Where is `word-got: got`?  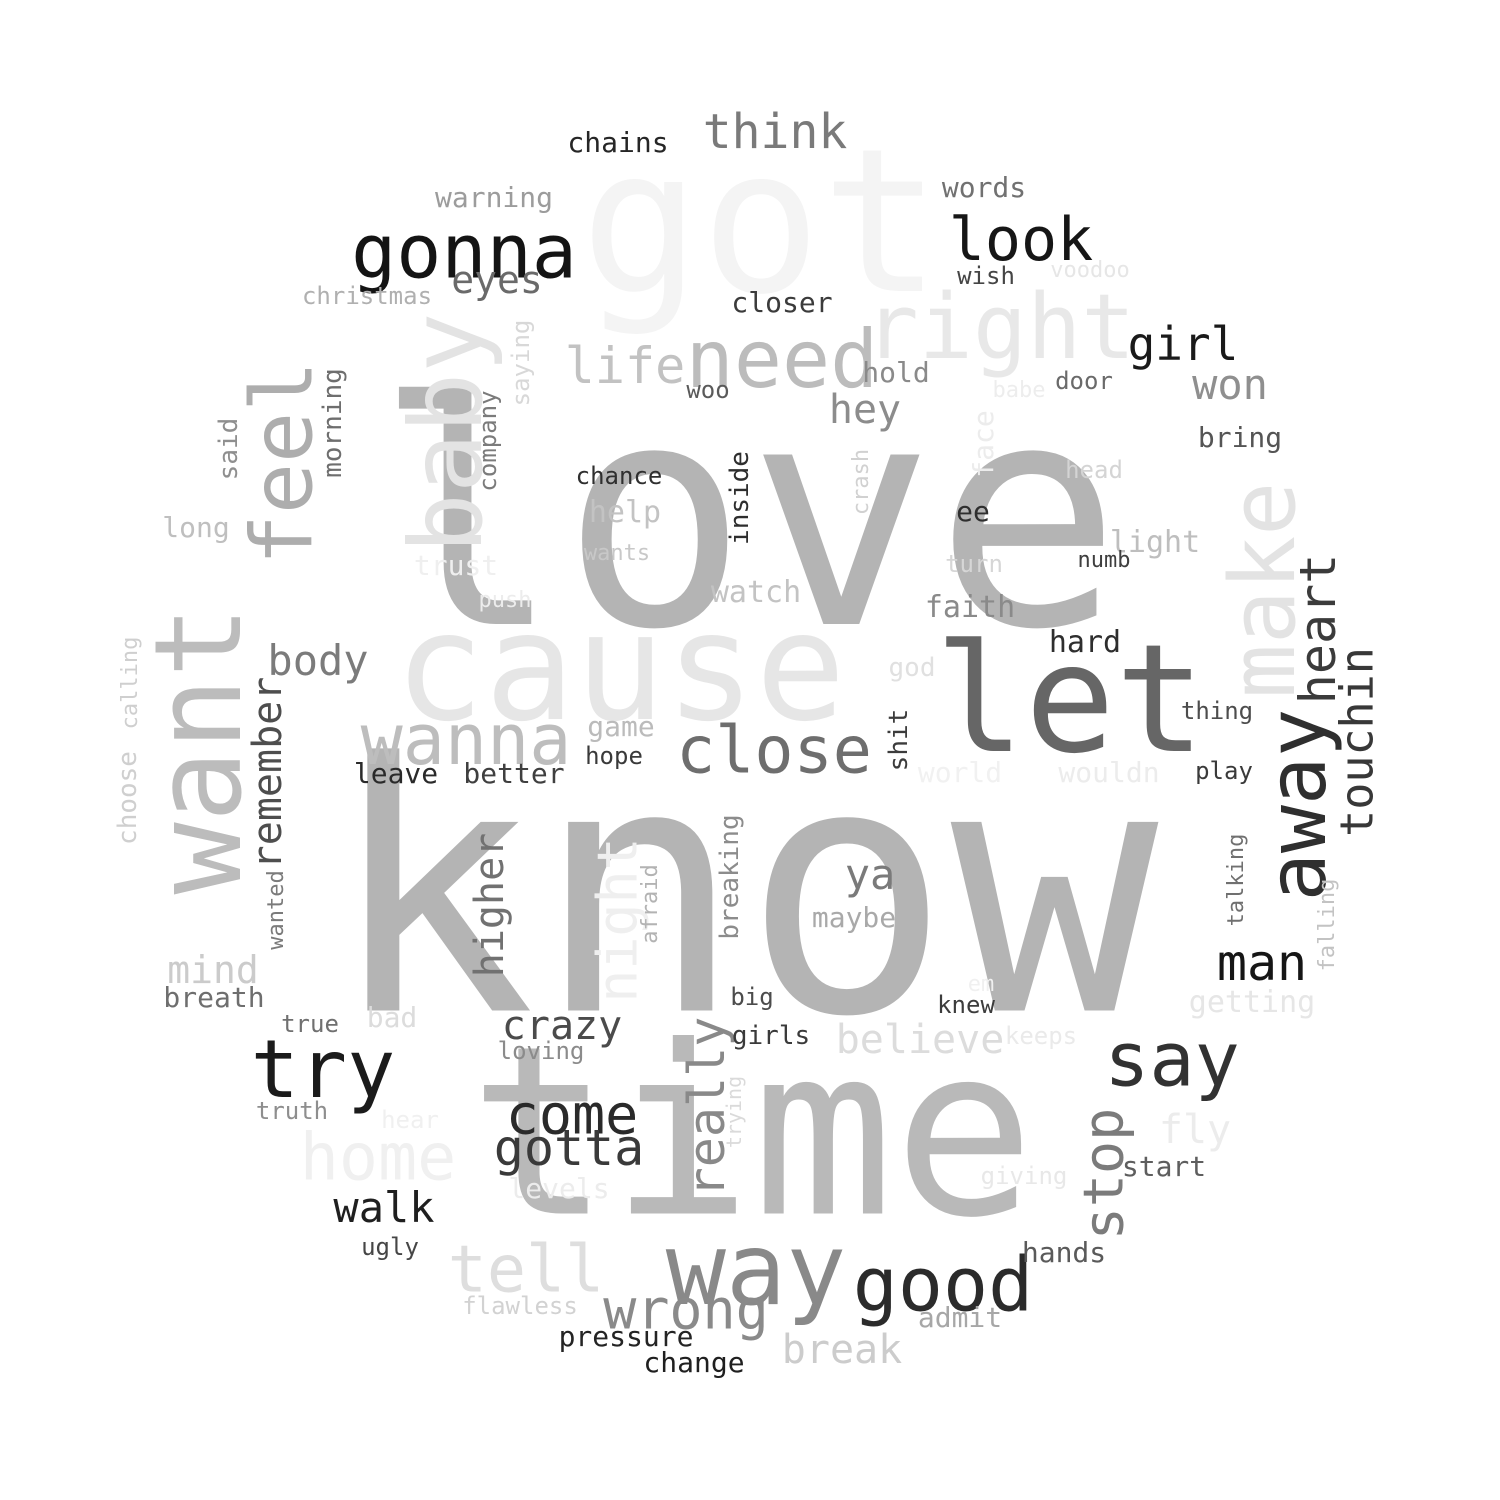
word-got: got is located at coordinates (761, 222).